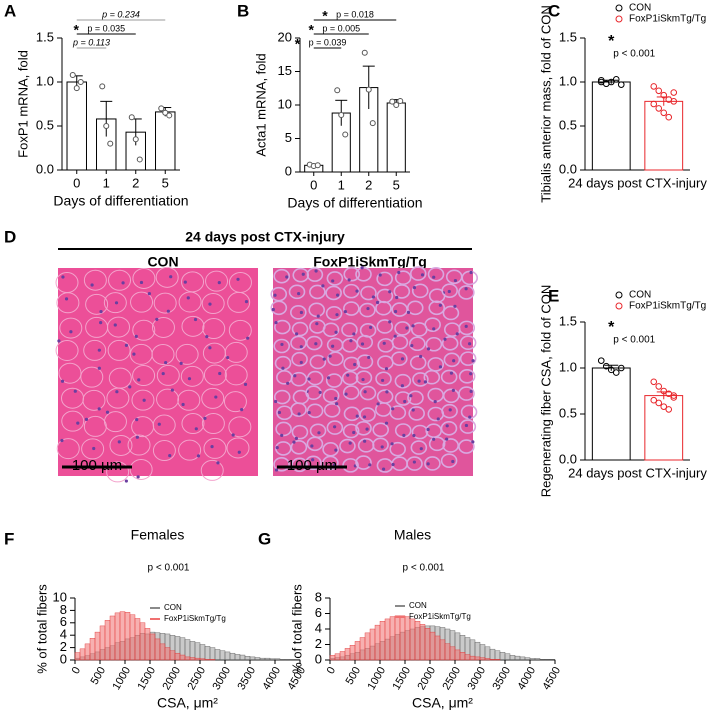 This screenshot has height=710, width=709. Describe the element at coordinates (77, 30) in the screenshot. I see `significance-marker: *` at that location.